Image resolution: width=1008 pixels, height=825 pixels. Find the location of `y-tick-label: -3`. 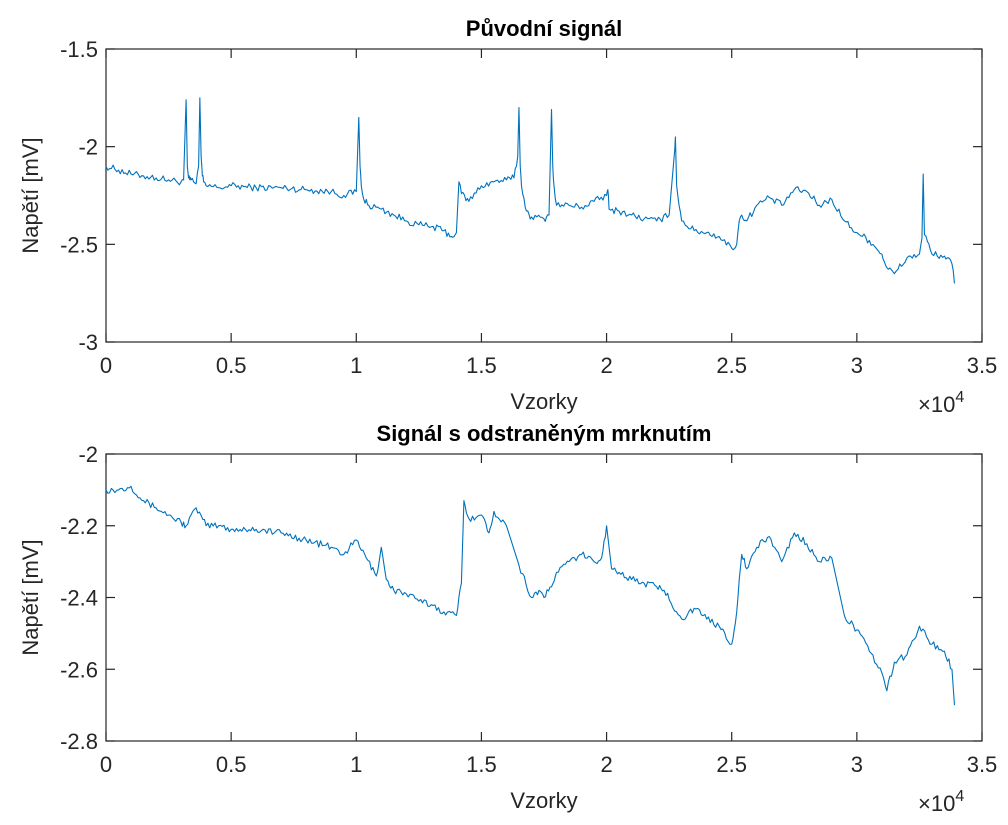

y-tick-label: -3 is located at coordinates (88, 342).